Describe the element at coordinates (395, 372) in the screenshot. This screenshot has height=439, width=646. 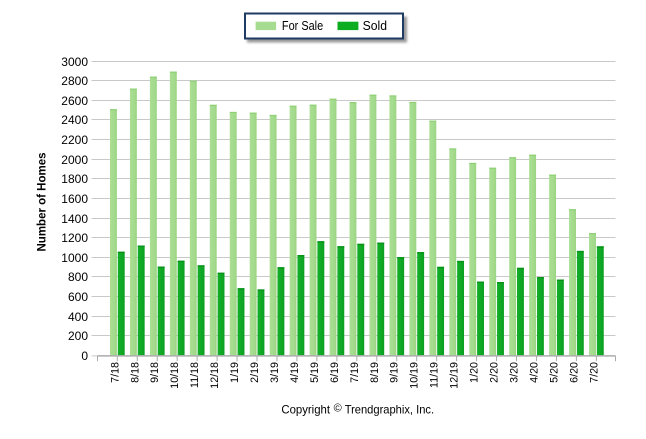
I see `svg-text: 9/19` at that location.